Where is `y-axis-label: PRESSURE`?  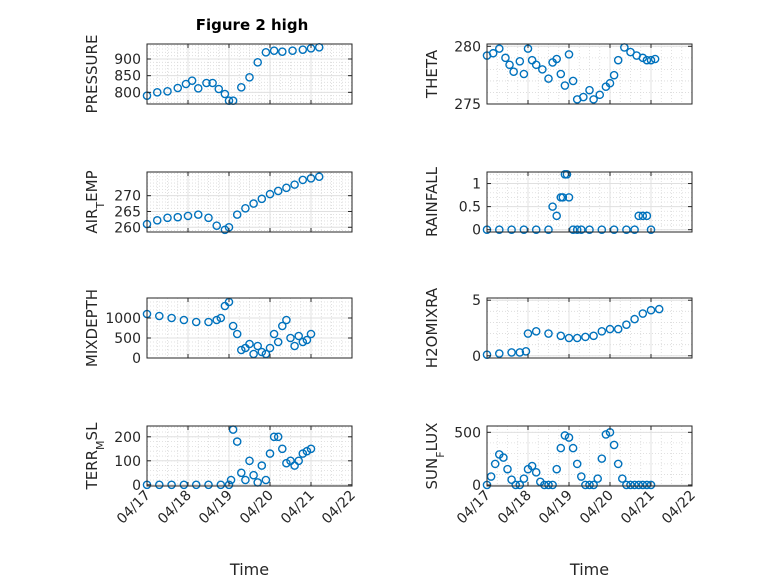 y-axis-label: PRESSURE is located at coordinates (92, 74).